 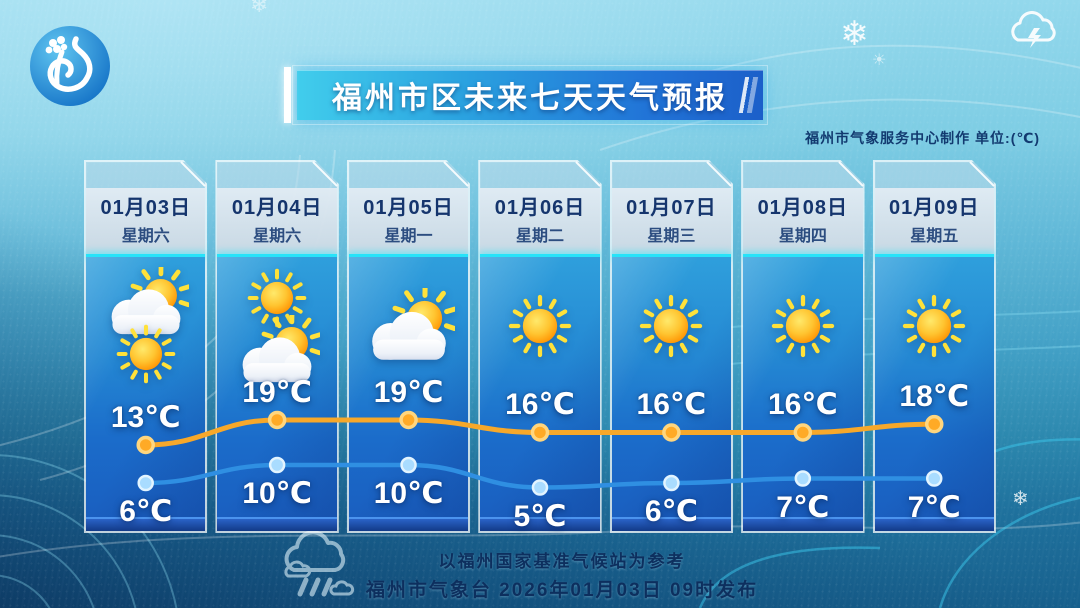 I want to click on day-header: 01月07日 星期三, so click(x=671, y=208).